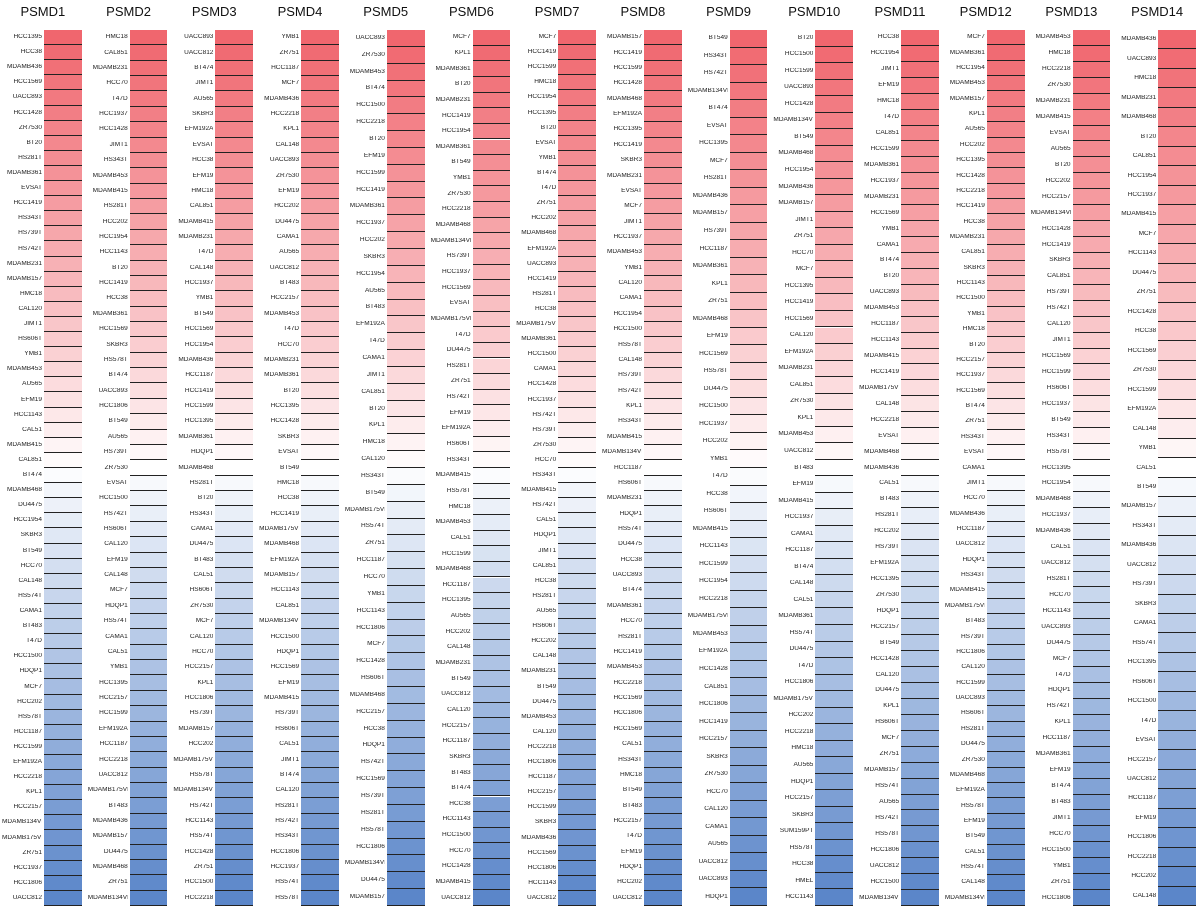  Describe the element at coordinates (43, 11) in the screenshot. I see `panel-title: PSMD1` at that location.